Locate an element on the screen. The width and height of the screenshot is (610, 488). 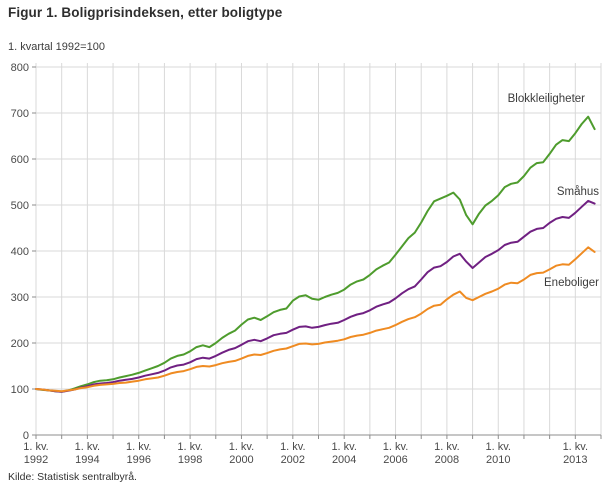
x-tick-label: 1. kv. 1992 is located at coordinates (35, 453).